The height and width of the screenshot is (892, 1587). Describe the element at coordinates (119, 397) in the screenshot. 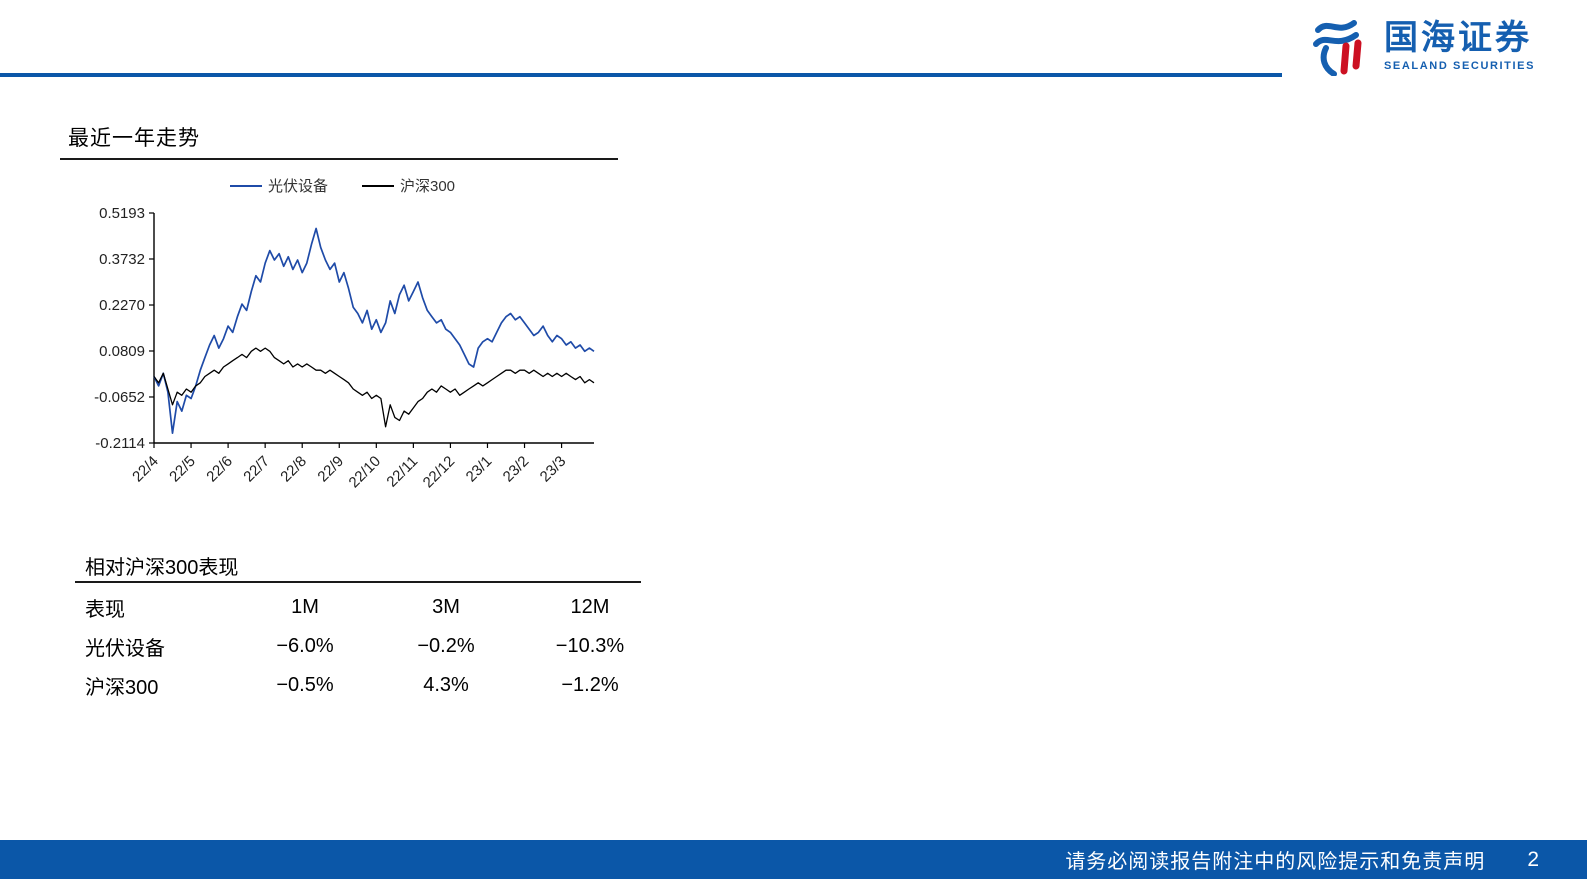

I see `y-tick-label: -0.0652` at that location.